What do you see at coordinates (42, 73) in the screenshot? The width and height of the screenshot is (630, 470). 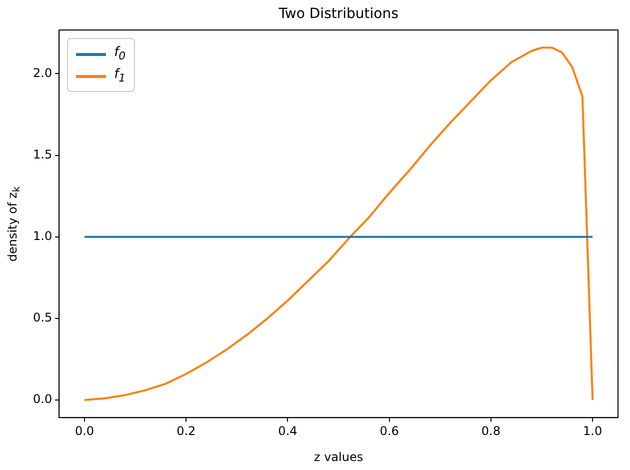 I see `y-tick-label: 2.0` at bounding box center [42, 73].